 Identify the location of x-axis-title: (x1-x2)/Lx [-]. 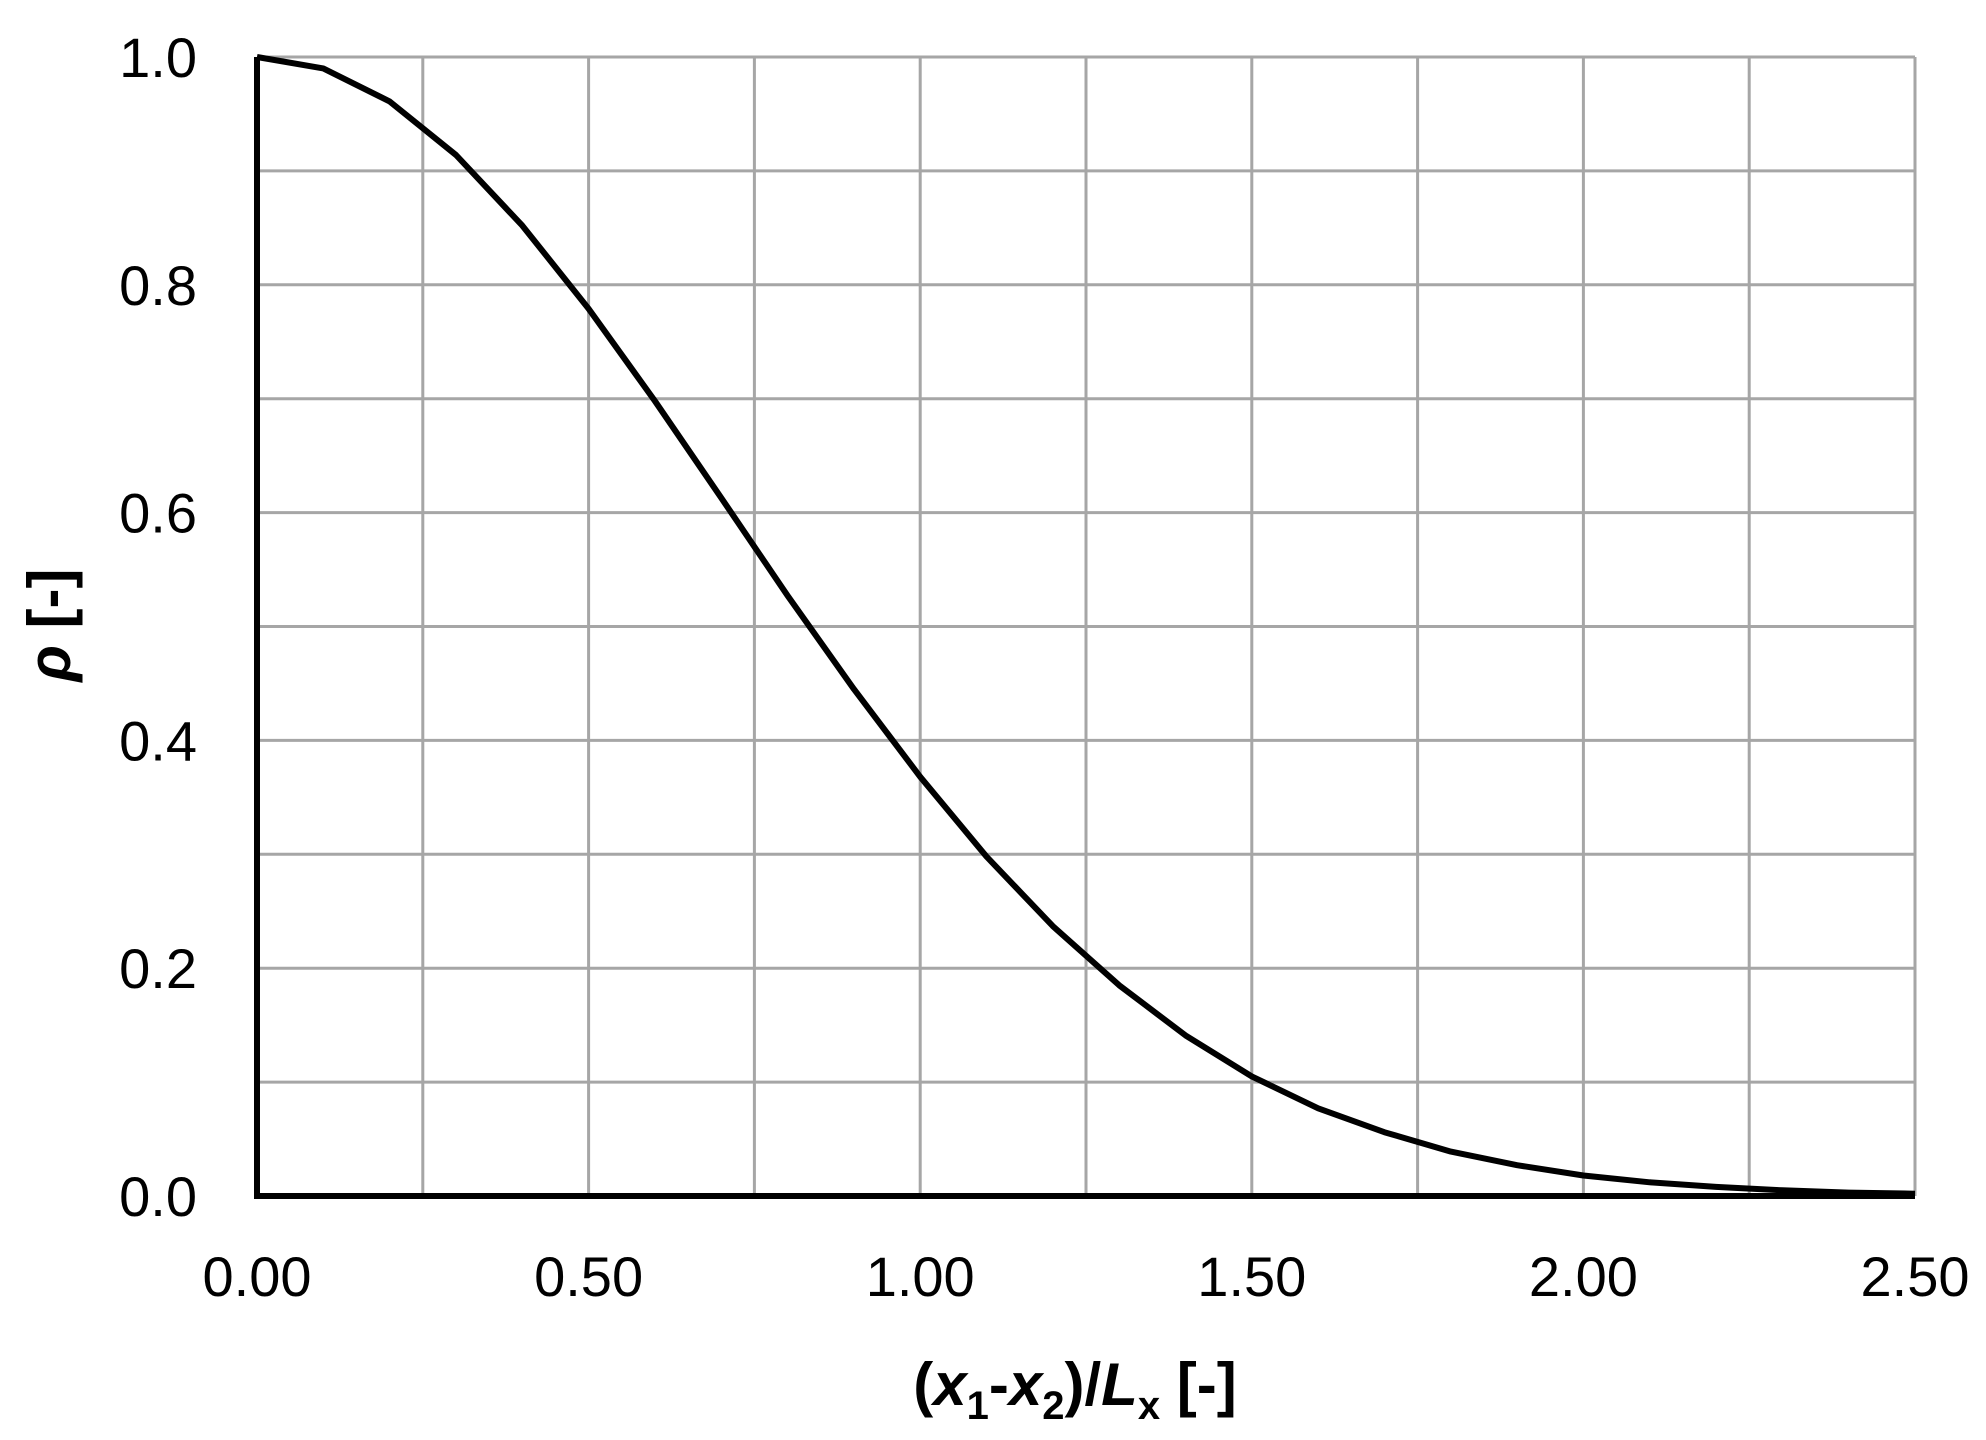
(1074, 1389).